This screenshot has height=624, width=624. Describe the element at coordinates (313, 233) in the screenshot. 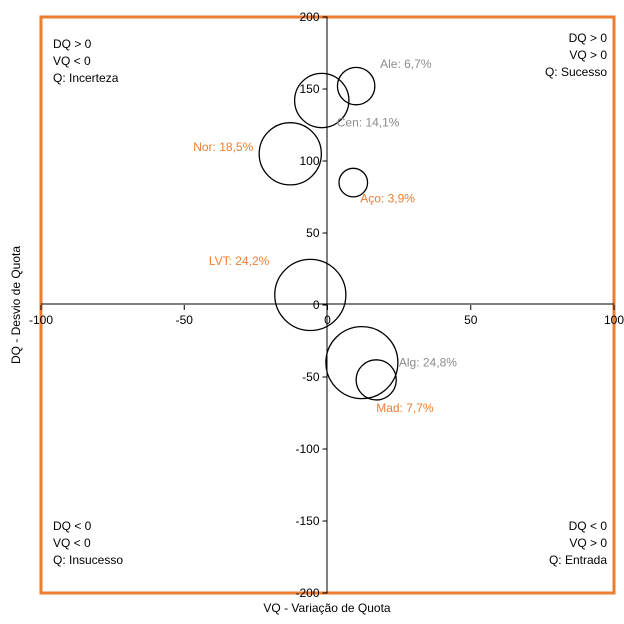

I see `y-tick-label: 50` at that location.